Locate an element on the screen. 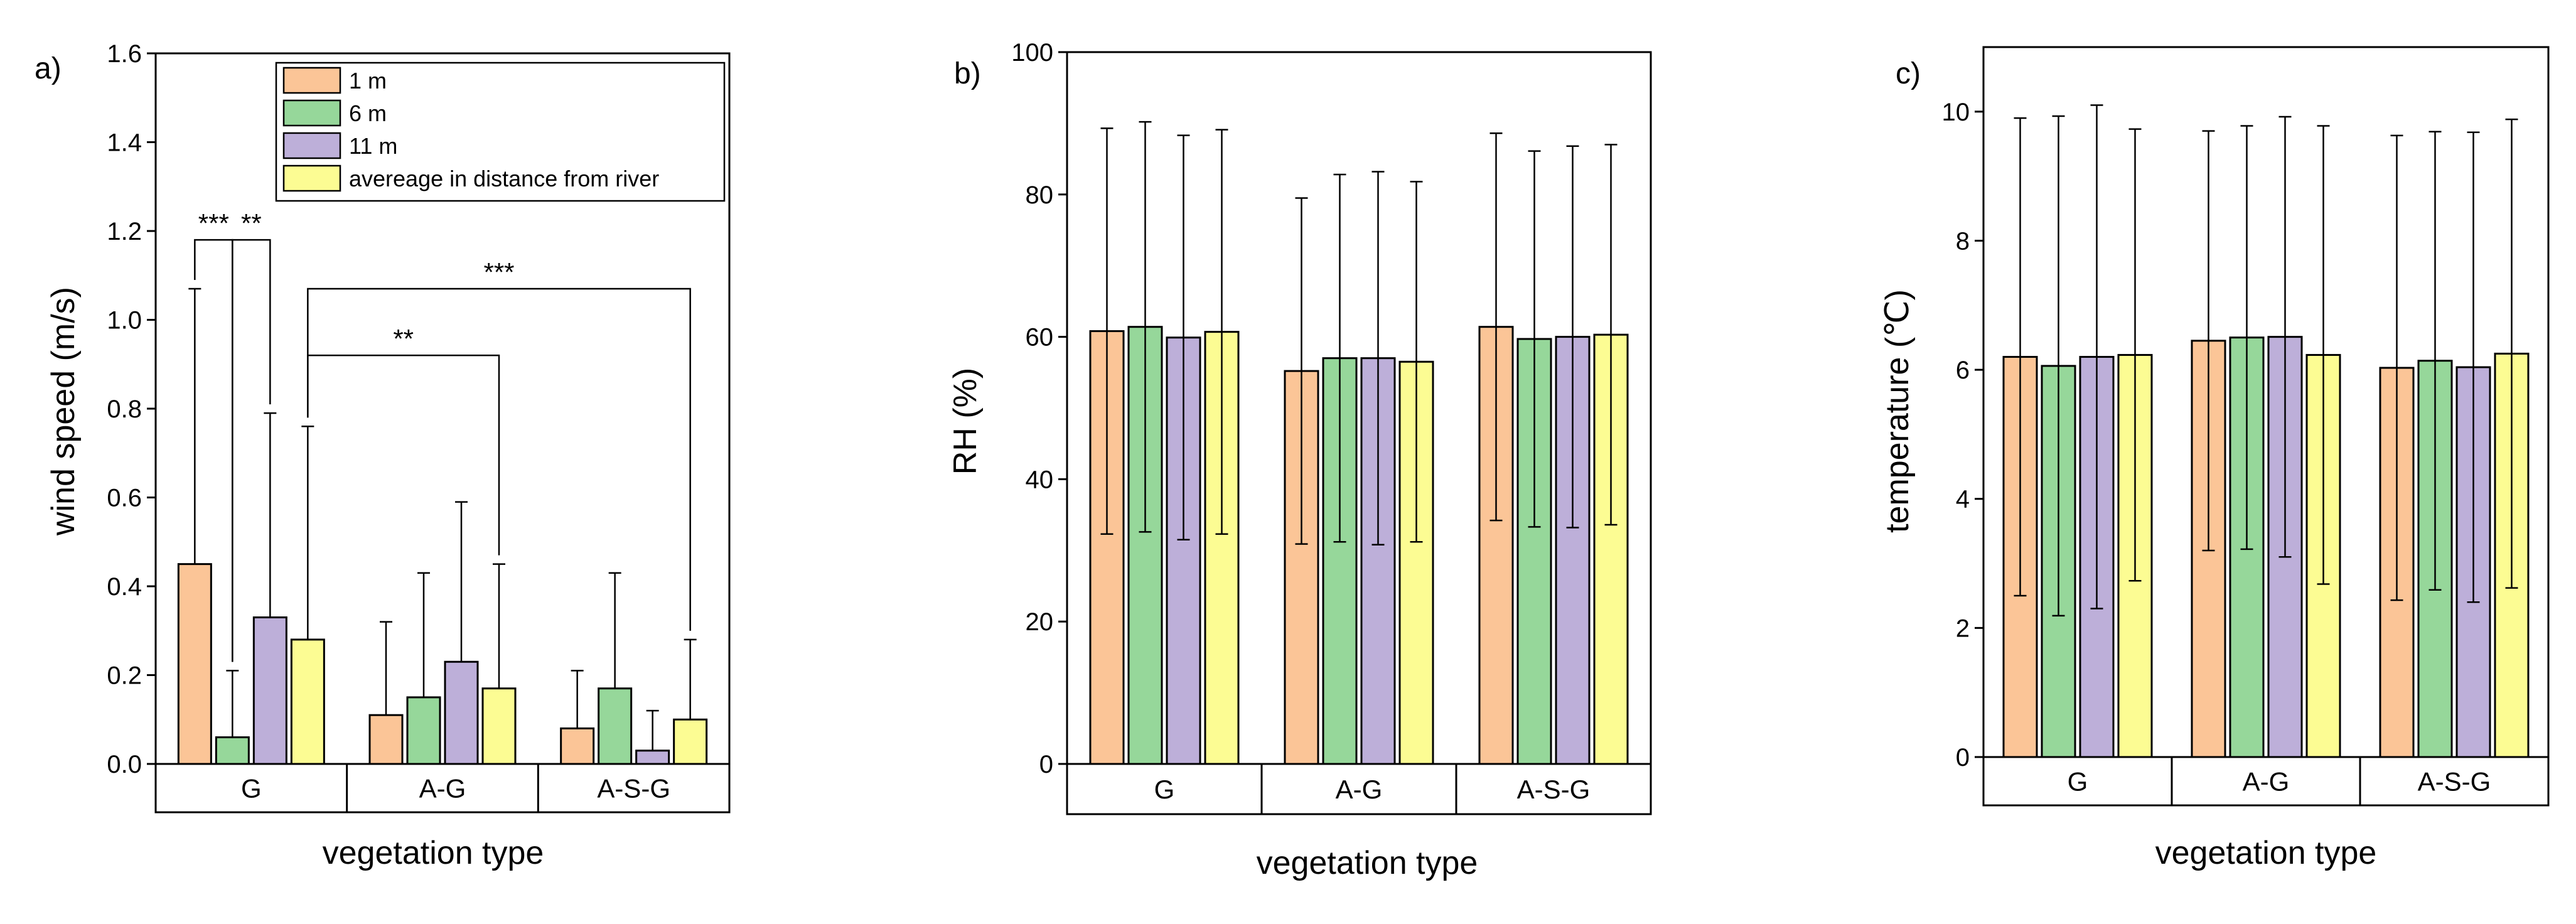 The width and height of the screenshot is (2576, 924). y-tick-label: 20 is located at coordinates (1040, 622).